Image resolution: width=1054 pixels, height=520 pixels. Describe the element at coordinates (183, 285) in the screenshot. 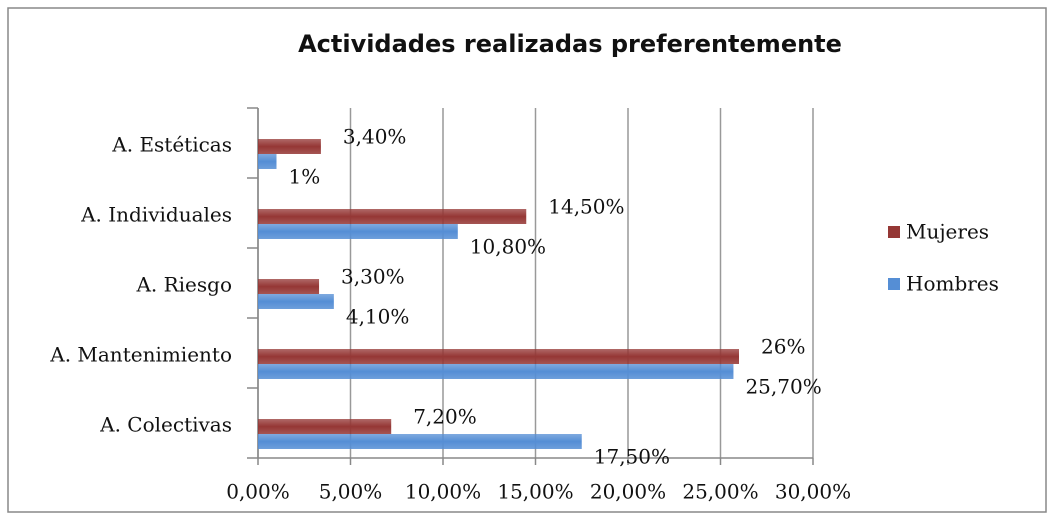

I see `y-tick-label: A. Riesgo` at that location.